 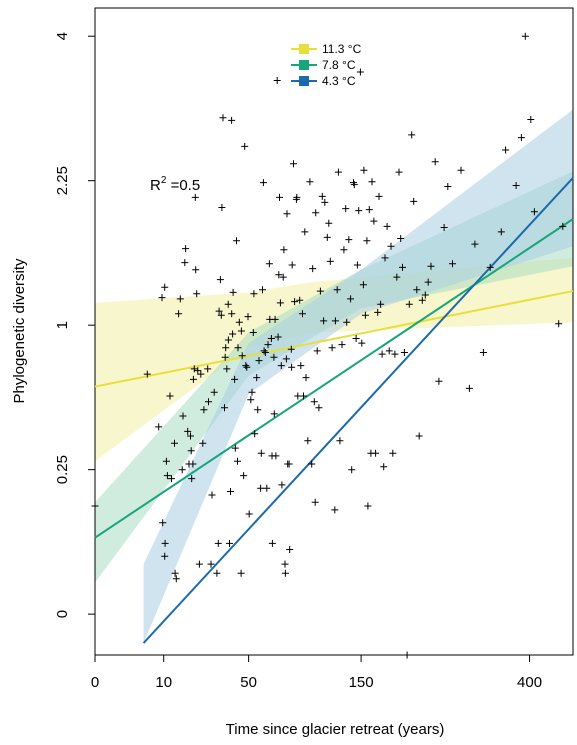 What do you see at coordinates (339, 81) in the screenshot?
I see `legend-label-4-3: 4.3 °C` at bounding box center [339, 81].